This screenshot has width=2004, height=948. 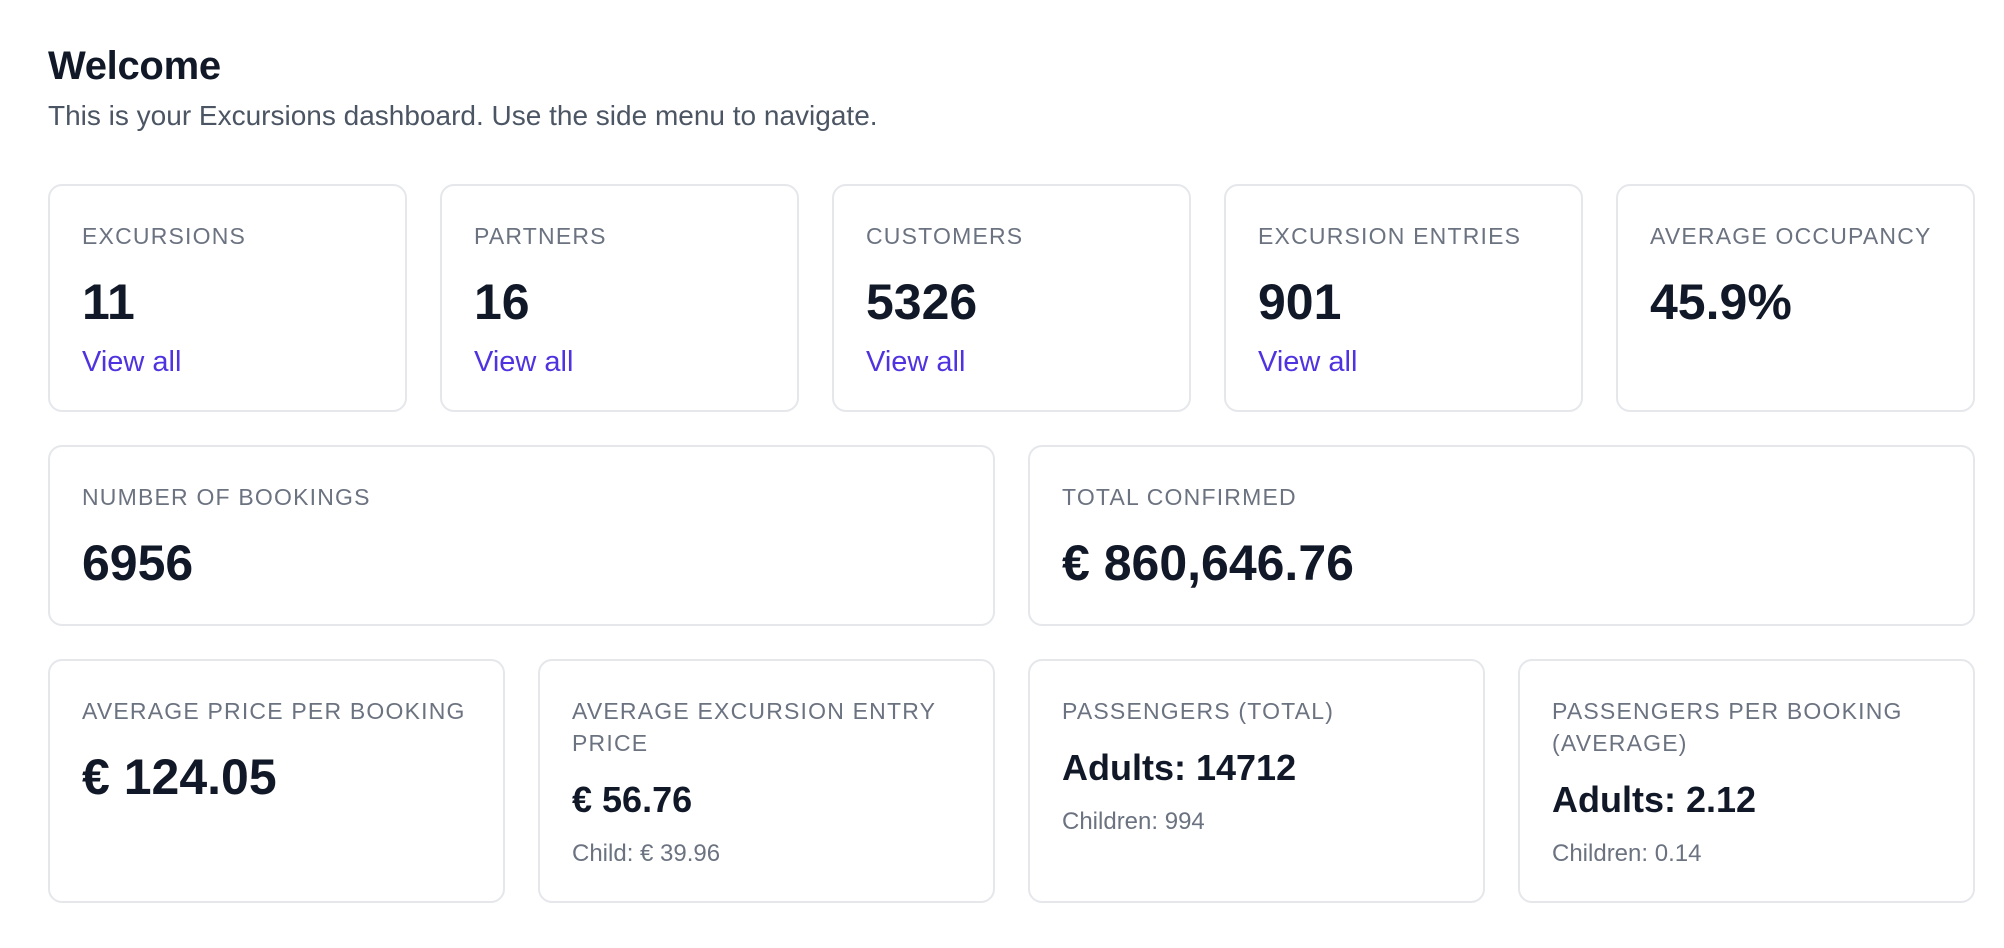 I want to click on view-all-excursions-link: View all, so click(x=132, y=362).